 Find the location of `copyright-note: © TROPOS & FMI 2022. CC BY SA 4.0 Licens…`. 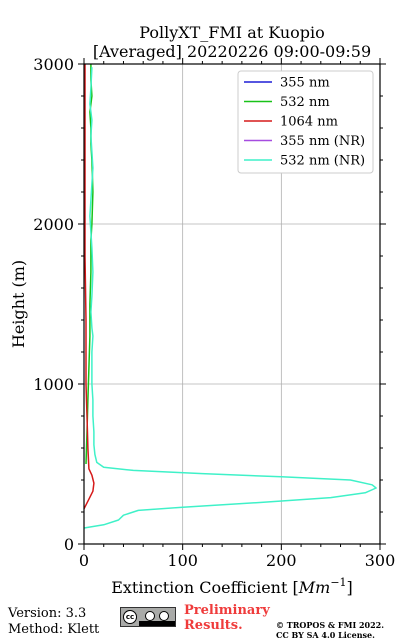

copyright-note: © TROPOS & FMI 2022. CC BY SA 4.0 Licens… is located at coordinates (330, 630).